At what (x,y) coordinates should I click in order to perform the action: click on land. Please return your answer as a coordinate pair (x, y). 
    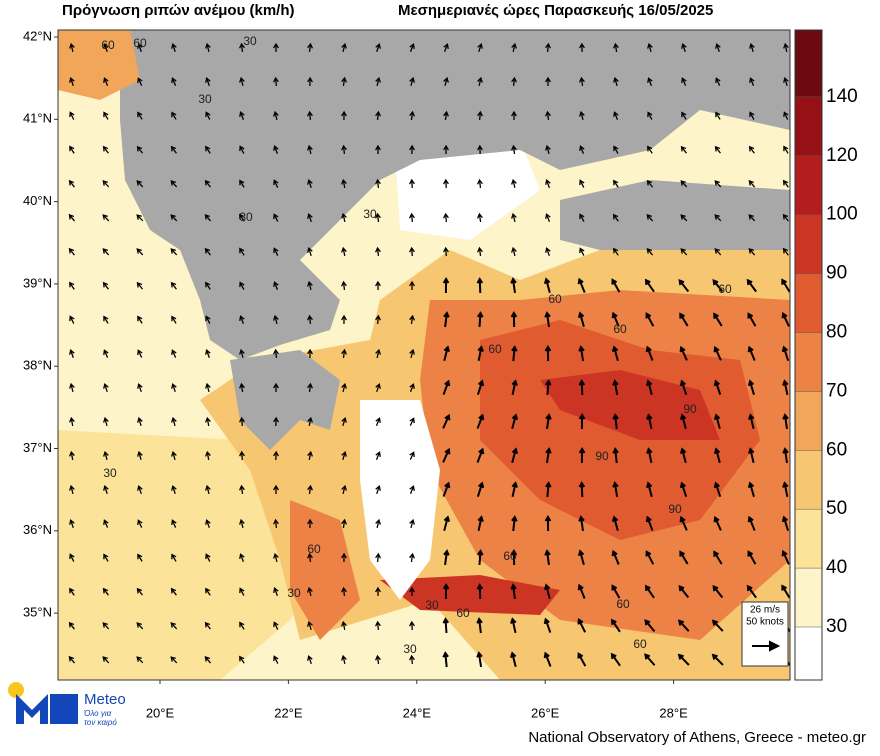
    Looking at the image, I should click on (285, 400).